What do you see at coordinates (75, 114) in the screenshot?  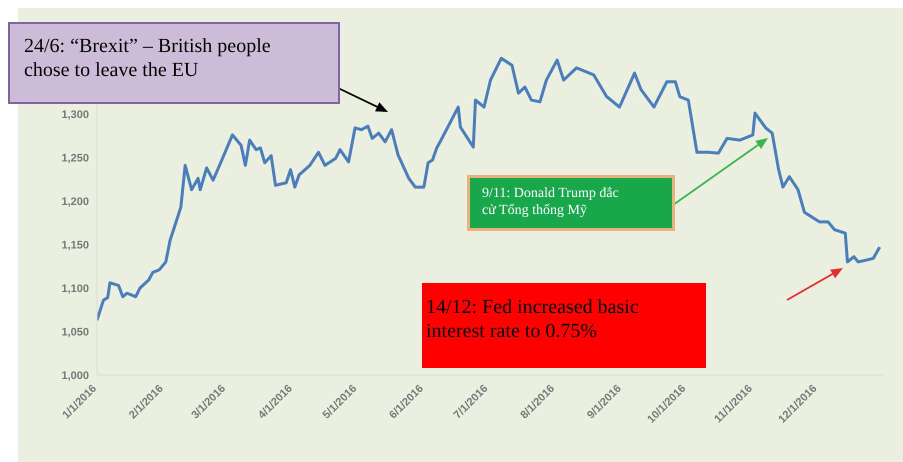 I see `y-tick-label: 1,300` at bounding box center [75, 114].